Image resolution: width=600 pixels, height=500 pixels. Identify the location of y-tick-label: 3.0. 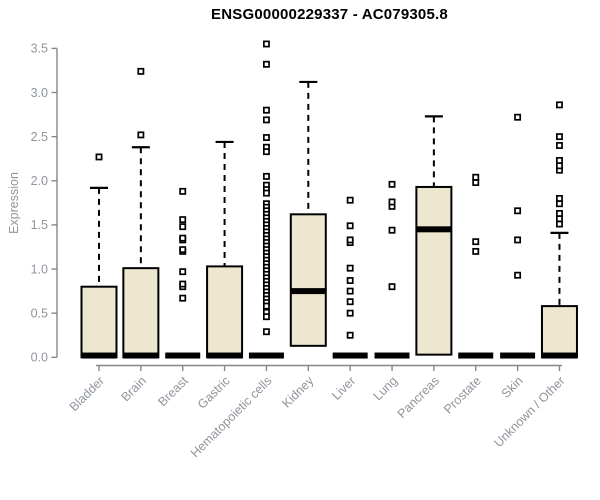
(39, 93).